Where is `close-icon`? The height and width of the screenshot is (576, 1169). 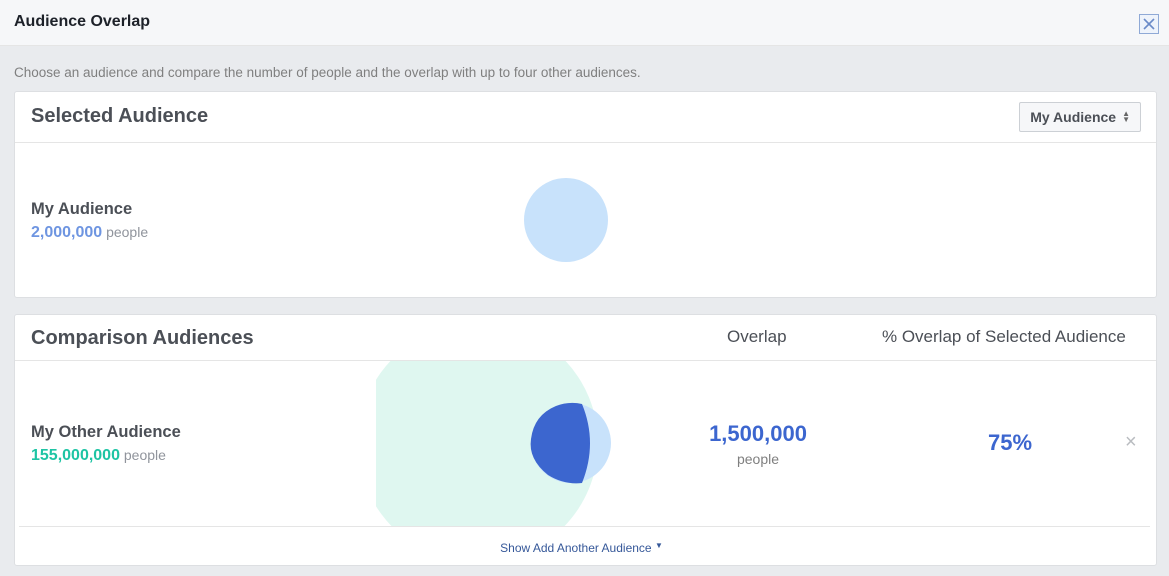
close-icon is located at coordinates (1149, 24).